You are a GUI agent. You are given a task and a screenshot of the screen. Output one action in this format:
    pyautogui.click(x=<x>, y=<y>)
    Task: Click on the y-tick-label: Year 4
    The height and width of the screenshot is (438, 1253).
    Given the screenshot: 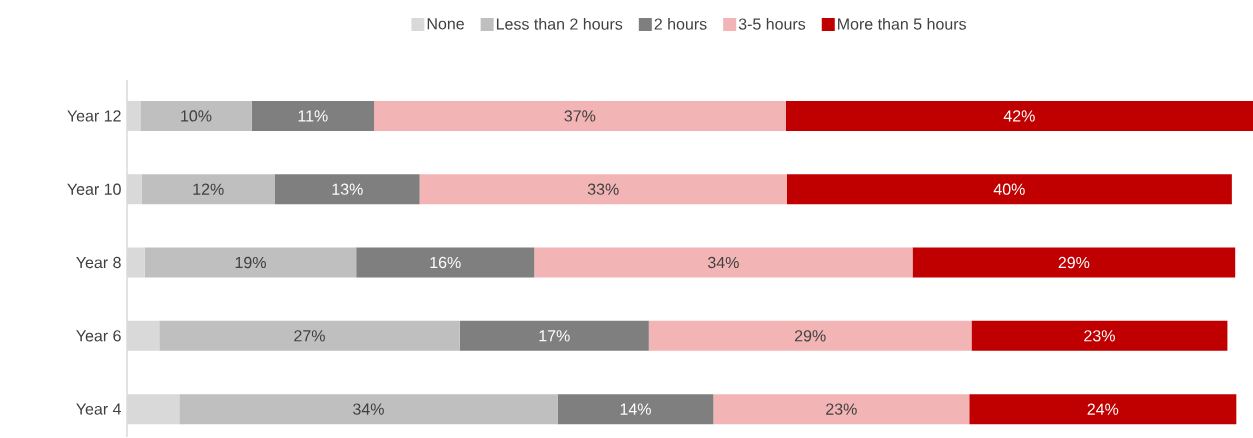 What is the action you would take?
    pyautogui.click(x=99, y=409)
    